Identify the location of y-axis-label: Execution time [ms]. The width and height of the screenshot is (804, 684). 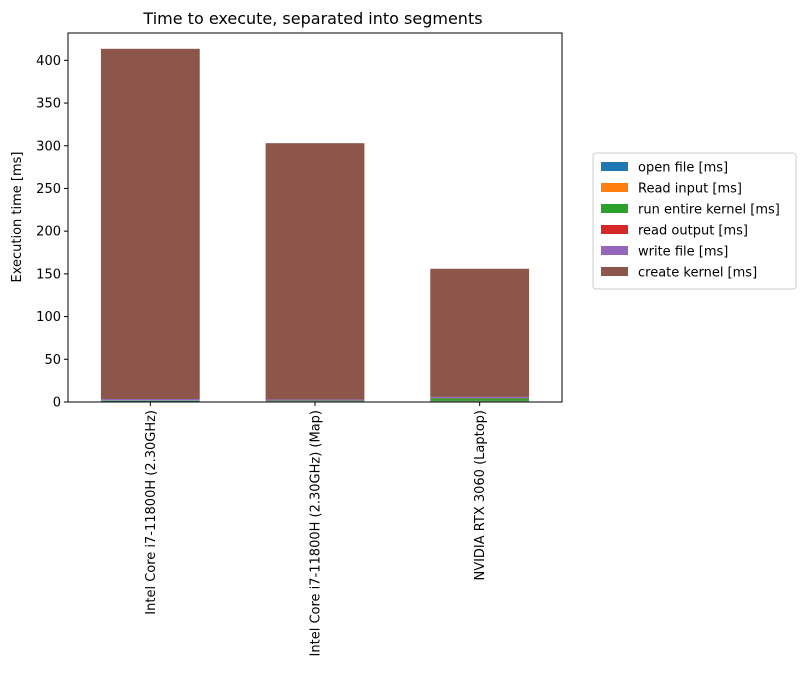
(17, 216).